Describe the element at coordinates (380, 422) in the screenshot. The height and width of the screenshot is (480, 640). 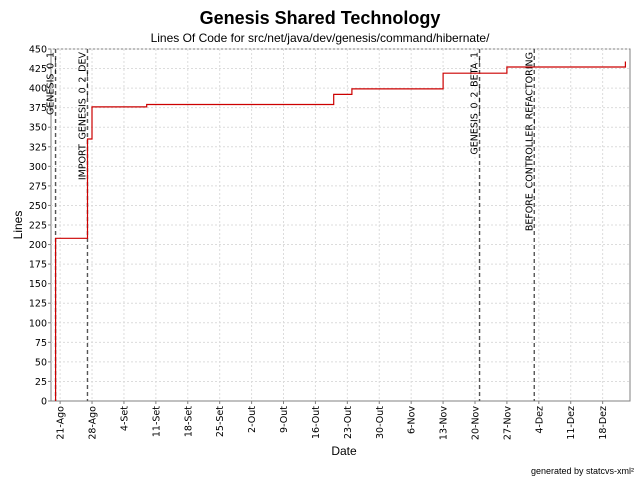
I see `x-tick-label: 30-Out` at that location.